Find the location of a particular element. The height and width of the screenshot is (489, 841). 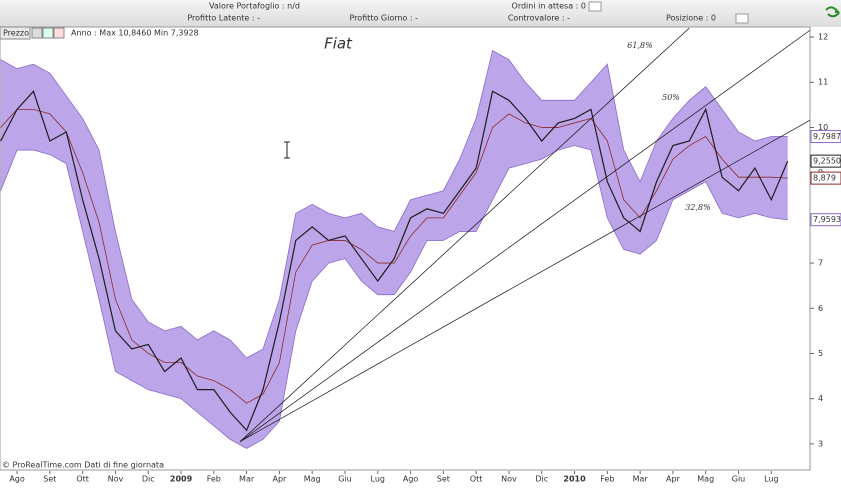

x-tick-label: 2010 is located at coordinates (574, 479).